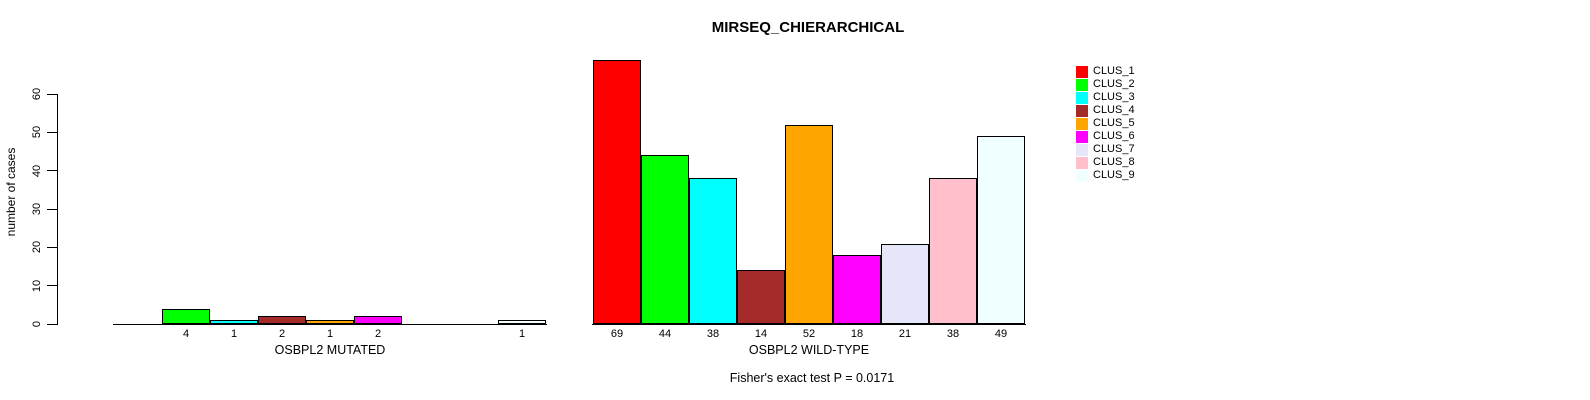 The width and height of the screenshot is (1590, 400). Describe the element at coordinates (761, 334) in the screenshot. I see `bar-value-label: 14` at that location.